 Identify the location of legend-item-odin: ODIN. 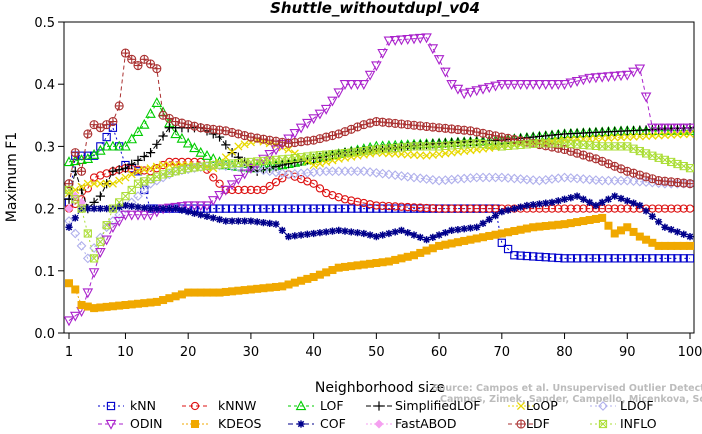
(130, 423).